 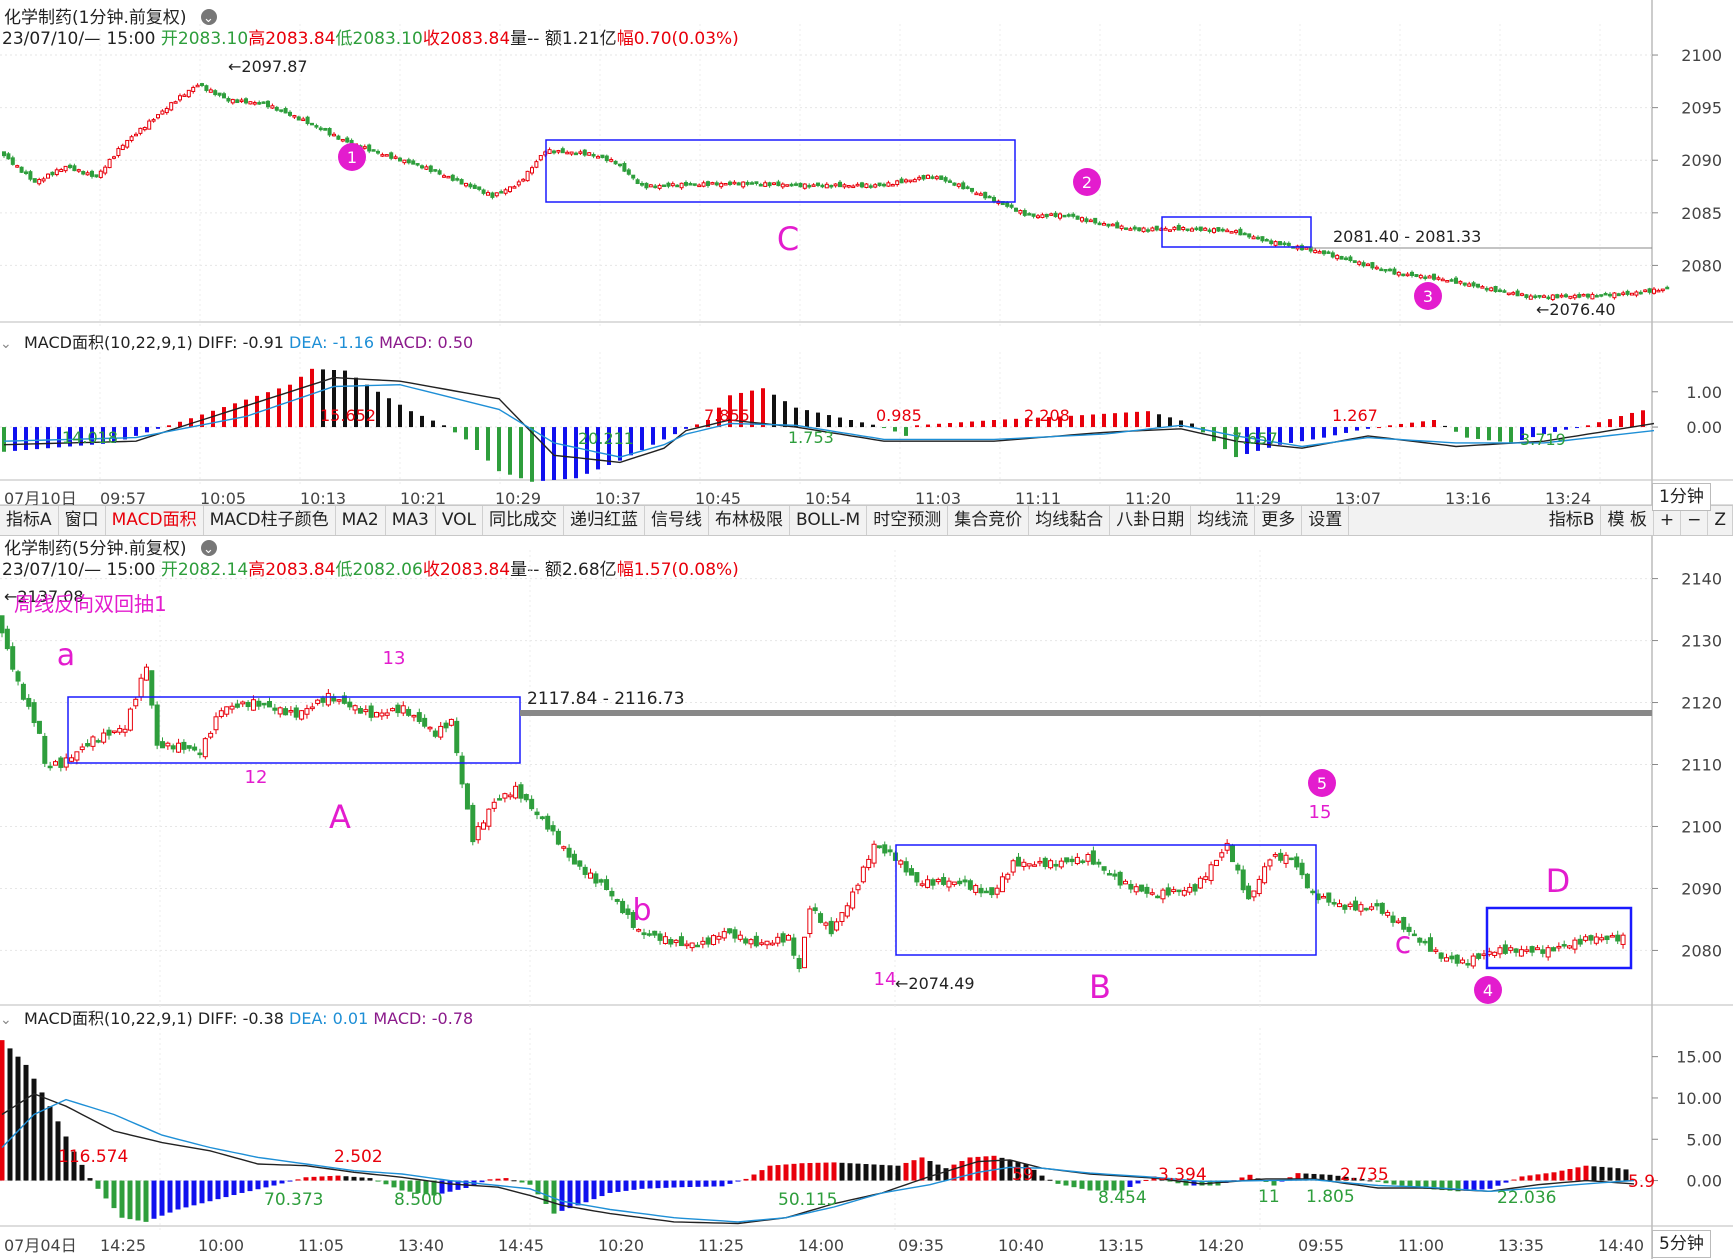 I want to click on toolbar-right-btn-4: Z, so click(x=1720, y=520).